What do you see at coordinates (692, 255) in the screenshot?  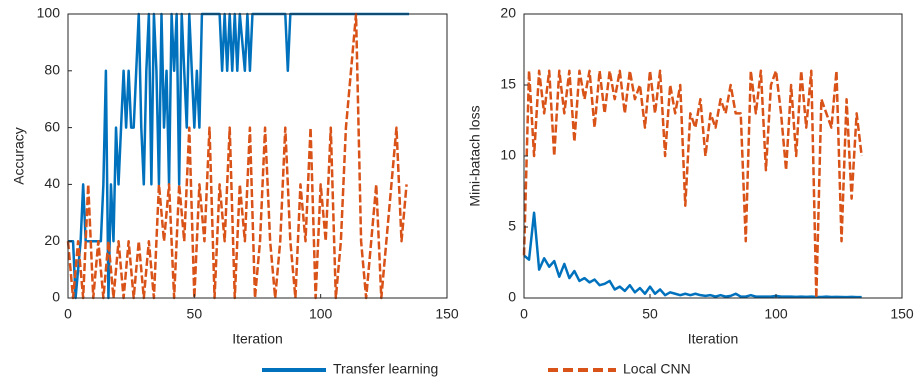 I see `data-line` at bounding box center [692, 255].